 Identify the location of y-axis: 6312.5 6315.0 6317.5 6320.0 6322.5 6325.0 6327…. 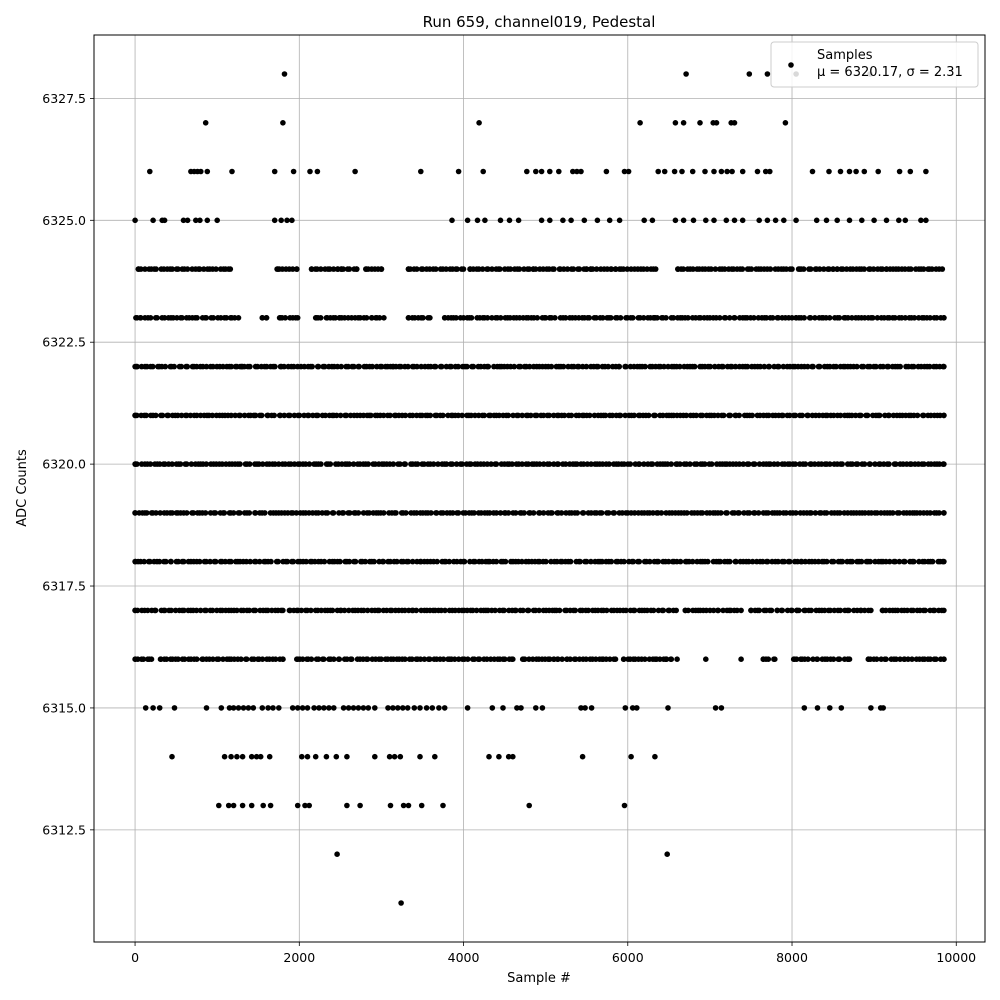
(68, 464).